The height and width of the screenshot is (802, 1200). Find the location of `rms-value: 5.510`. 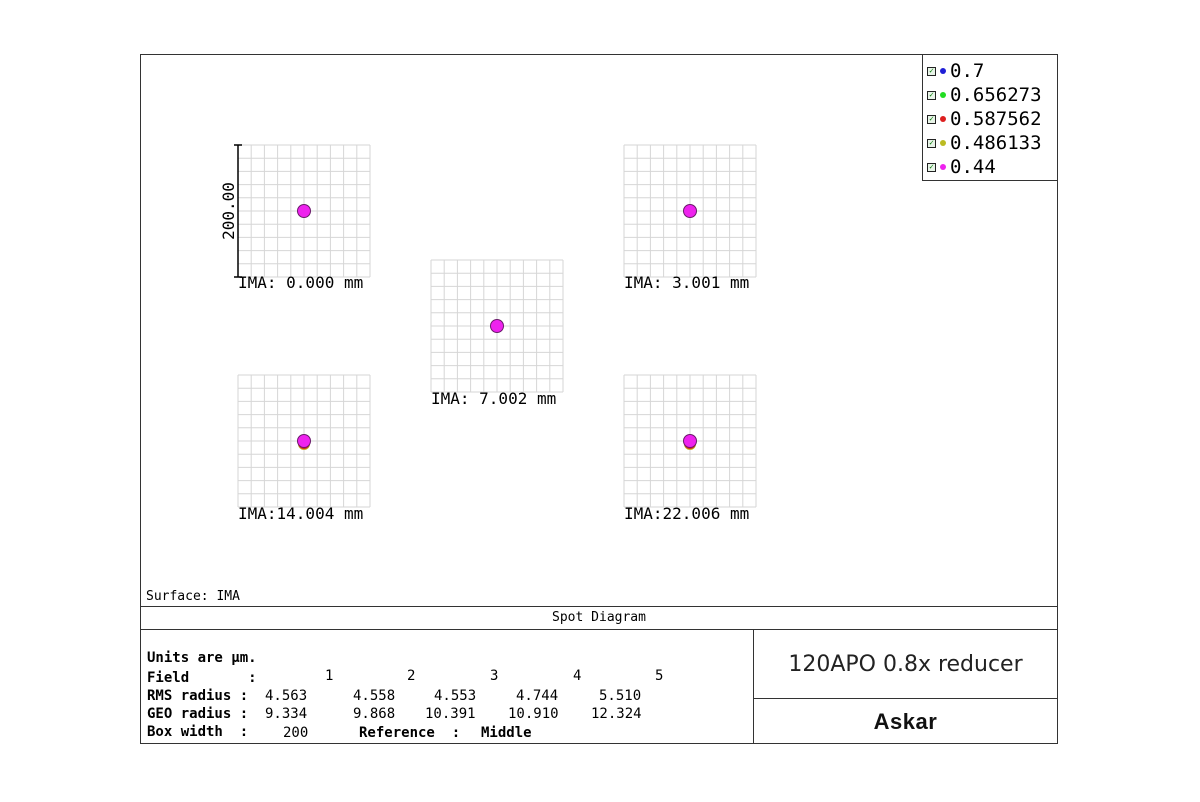

rms-value: 5.510 is located at coordinates (620, 696).